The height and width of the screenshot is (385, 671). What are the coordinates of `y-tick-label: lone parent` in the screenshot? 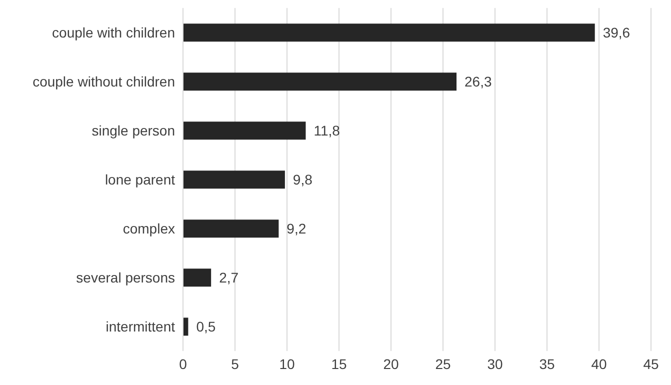 It's located at (140, 179).